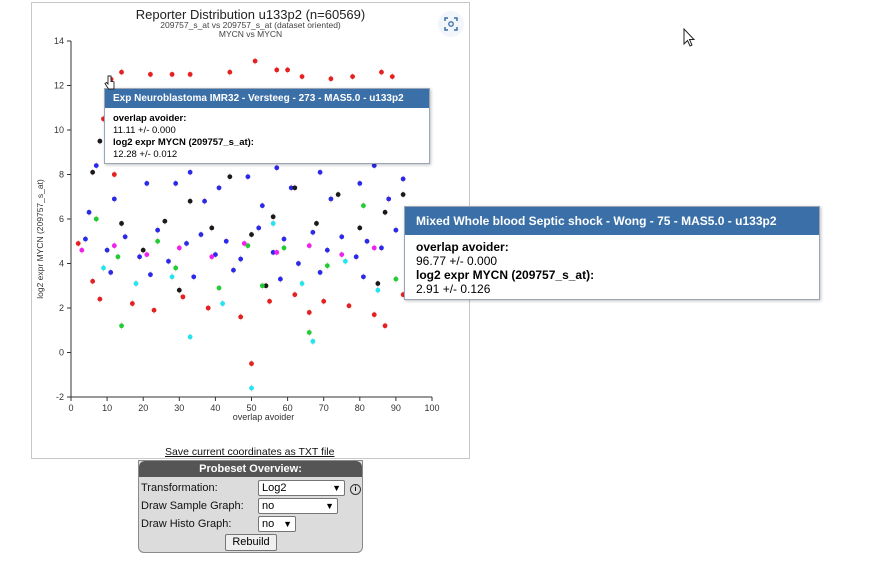 This screenshot has width=874, height=573. What do you see at coordinates (277, 524) in the screenshot?
I see `histo-graph-select: no ▼` at bounding box center [277, 524].